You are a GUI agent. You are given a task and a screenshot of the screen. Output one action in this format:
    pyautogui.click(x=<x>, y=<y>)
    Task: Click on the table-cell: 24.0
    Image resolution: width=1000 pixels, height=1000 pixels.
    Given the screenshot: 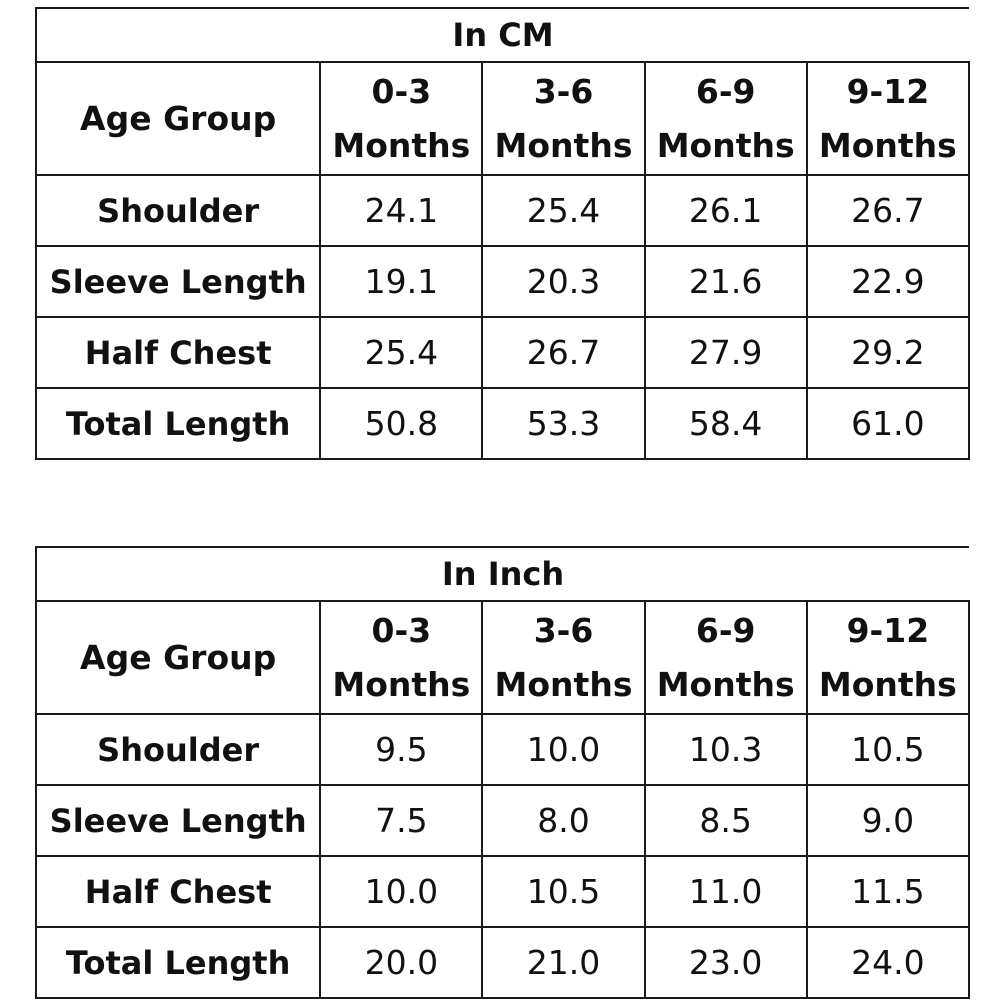 What is the action you would take?
    pyautogui.click(x=888, y=962)
    